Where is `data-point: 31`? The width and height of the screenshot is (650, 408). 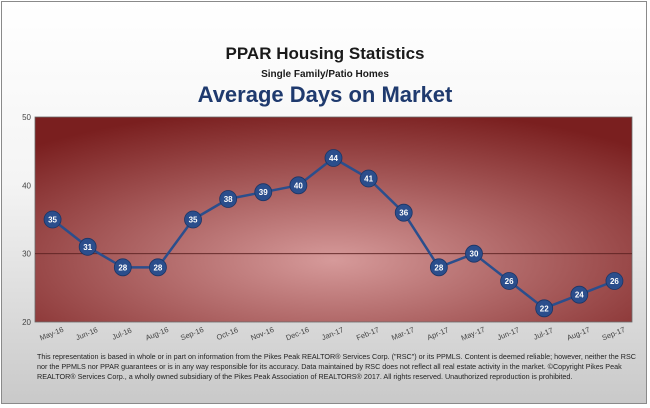 data-point: 31 is located at coordinates (87, 246).